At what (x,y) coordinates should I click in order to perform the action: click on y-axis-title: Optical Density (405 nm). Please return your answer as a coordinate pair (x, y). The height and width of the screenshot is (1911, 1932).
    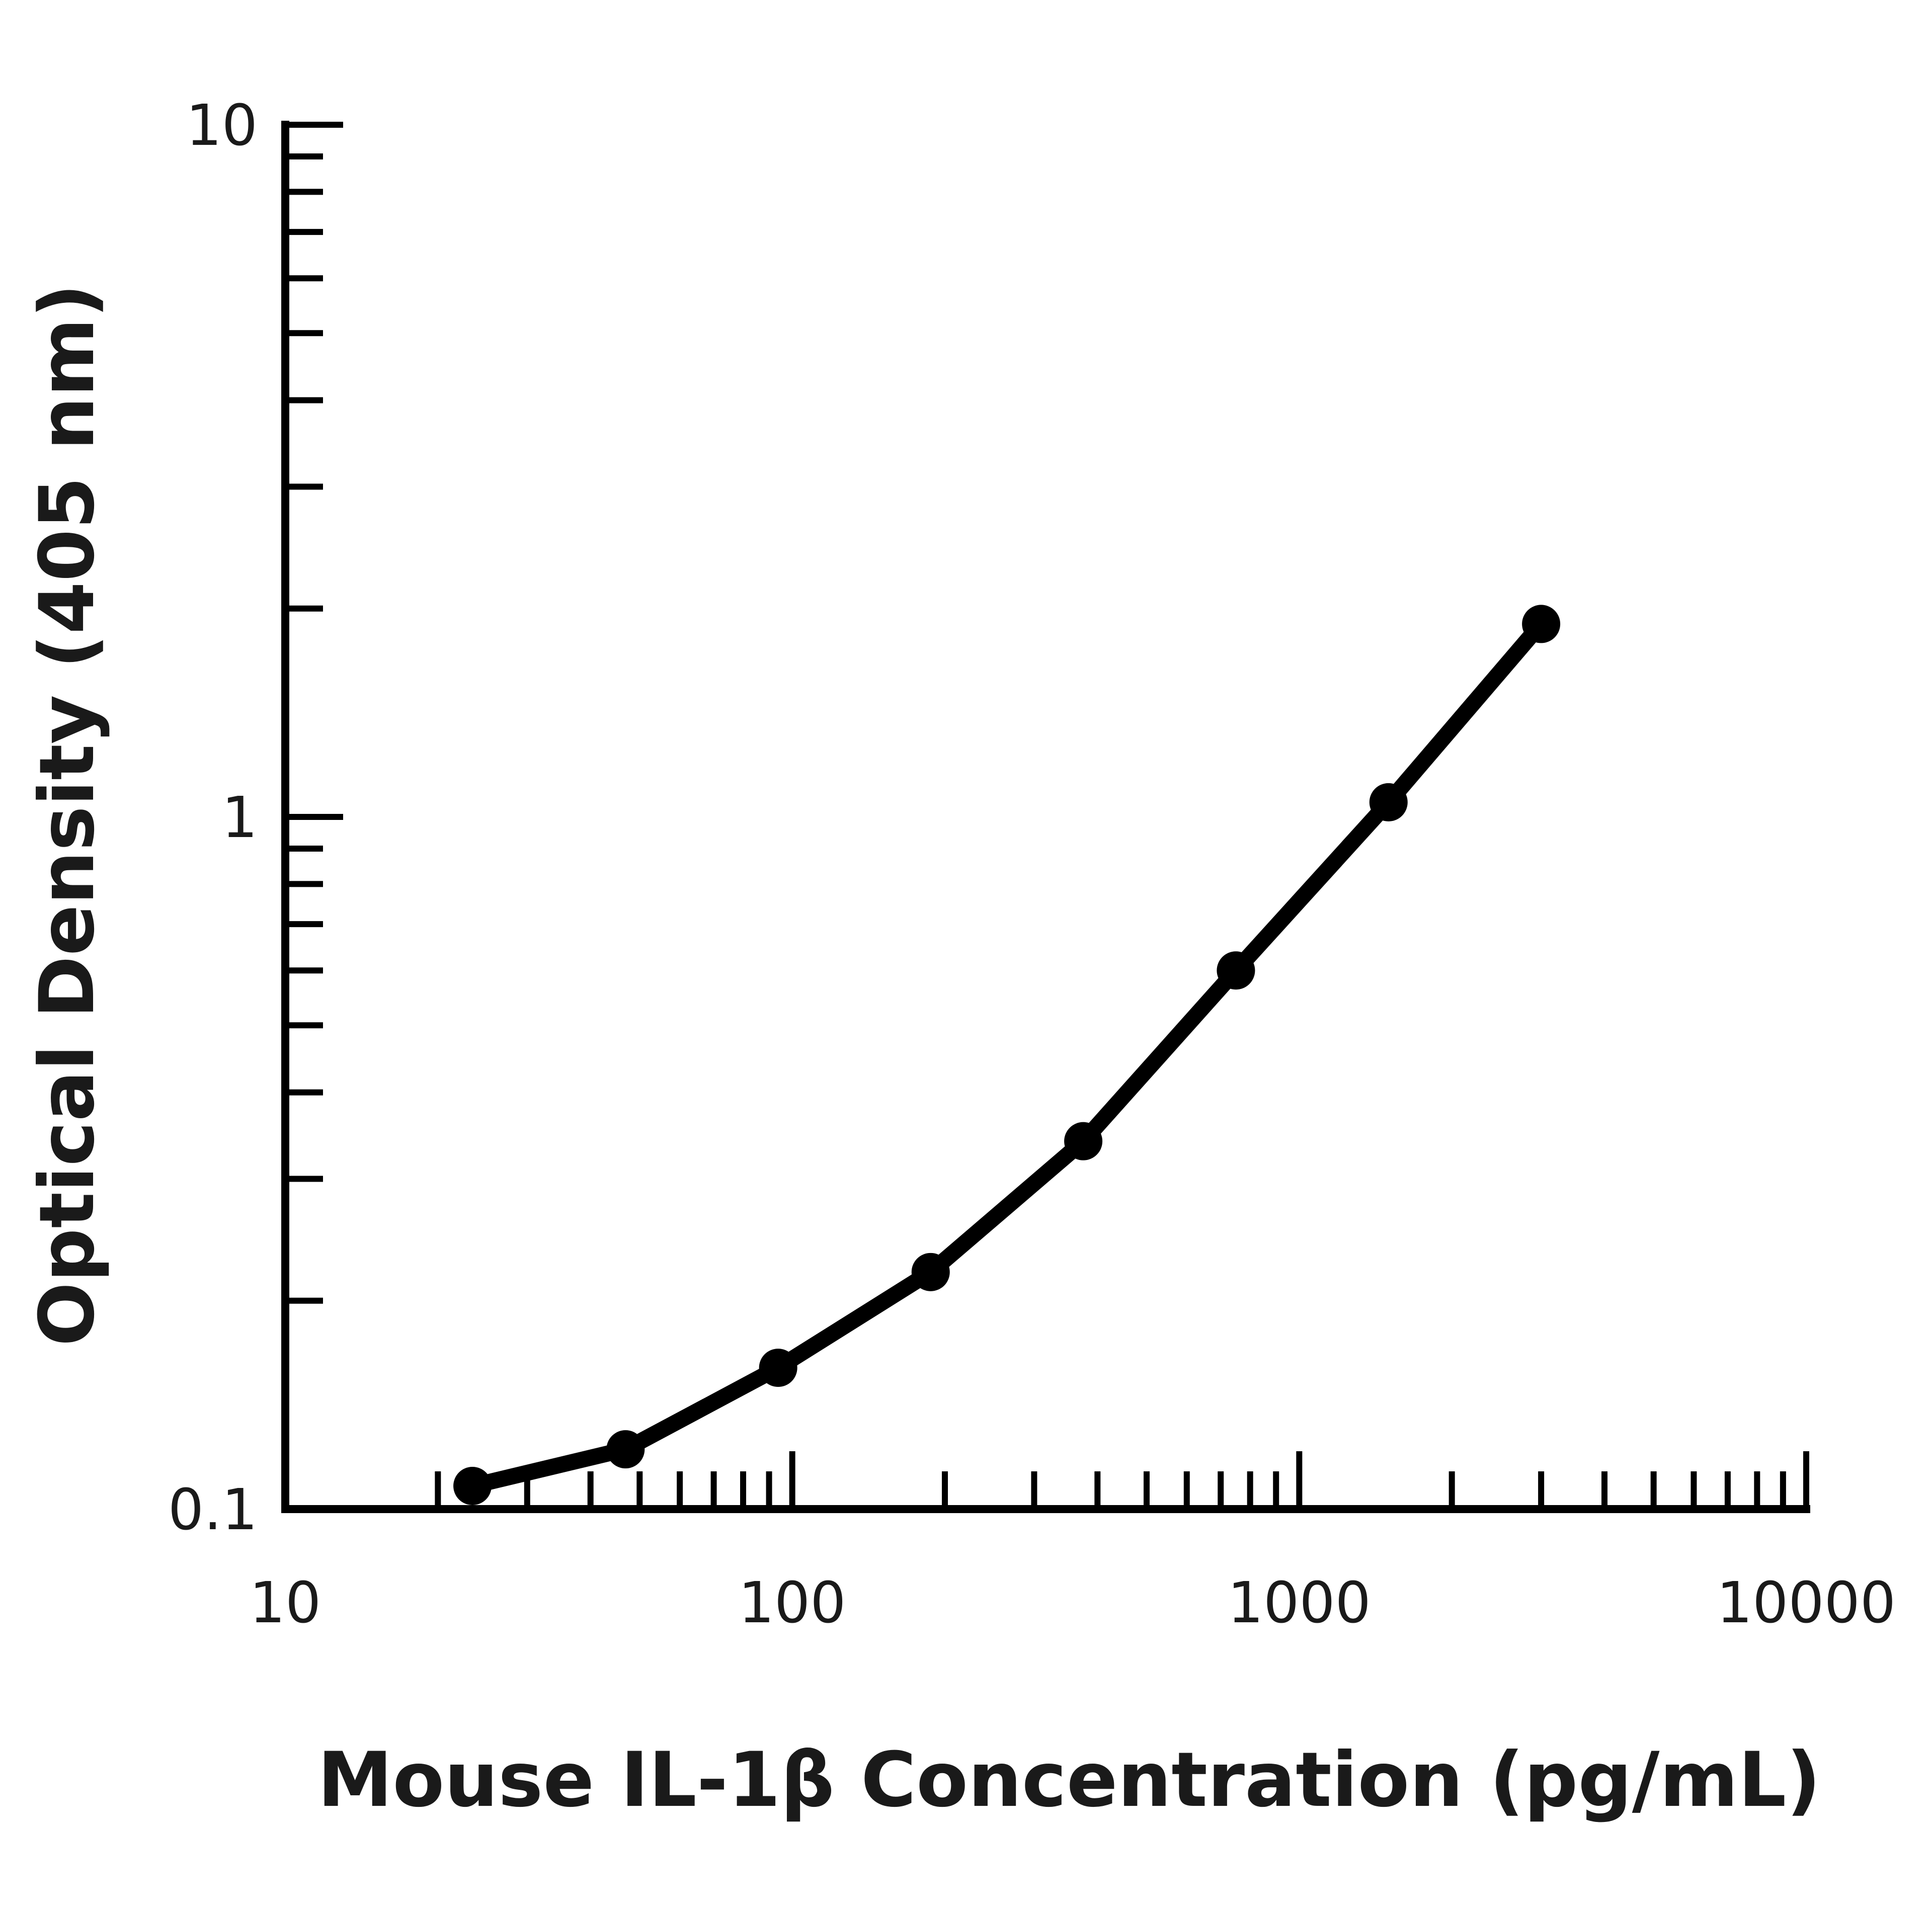
    Looking at the image, I should click on (67, 815).